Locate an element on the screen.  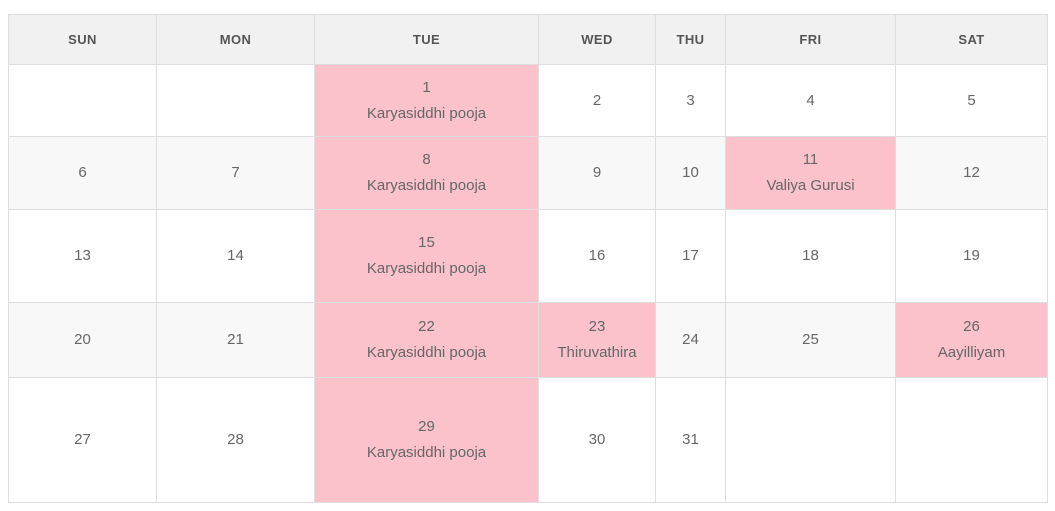
day-cell-4: 4 is located at coordinates (810, 100).